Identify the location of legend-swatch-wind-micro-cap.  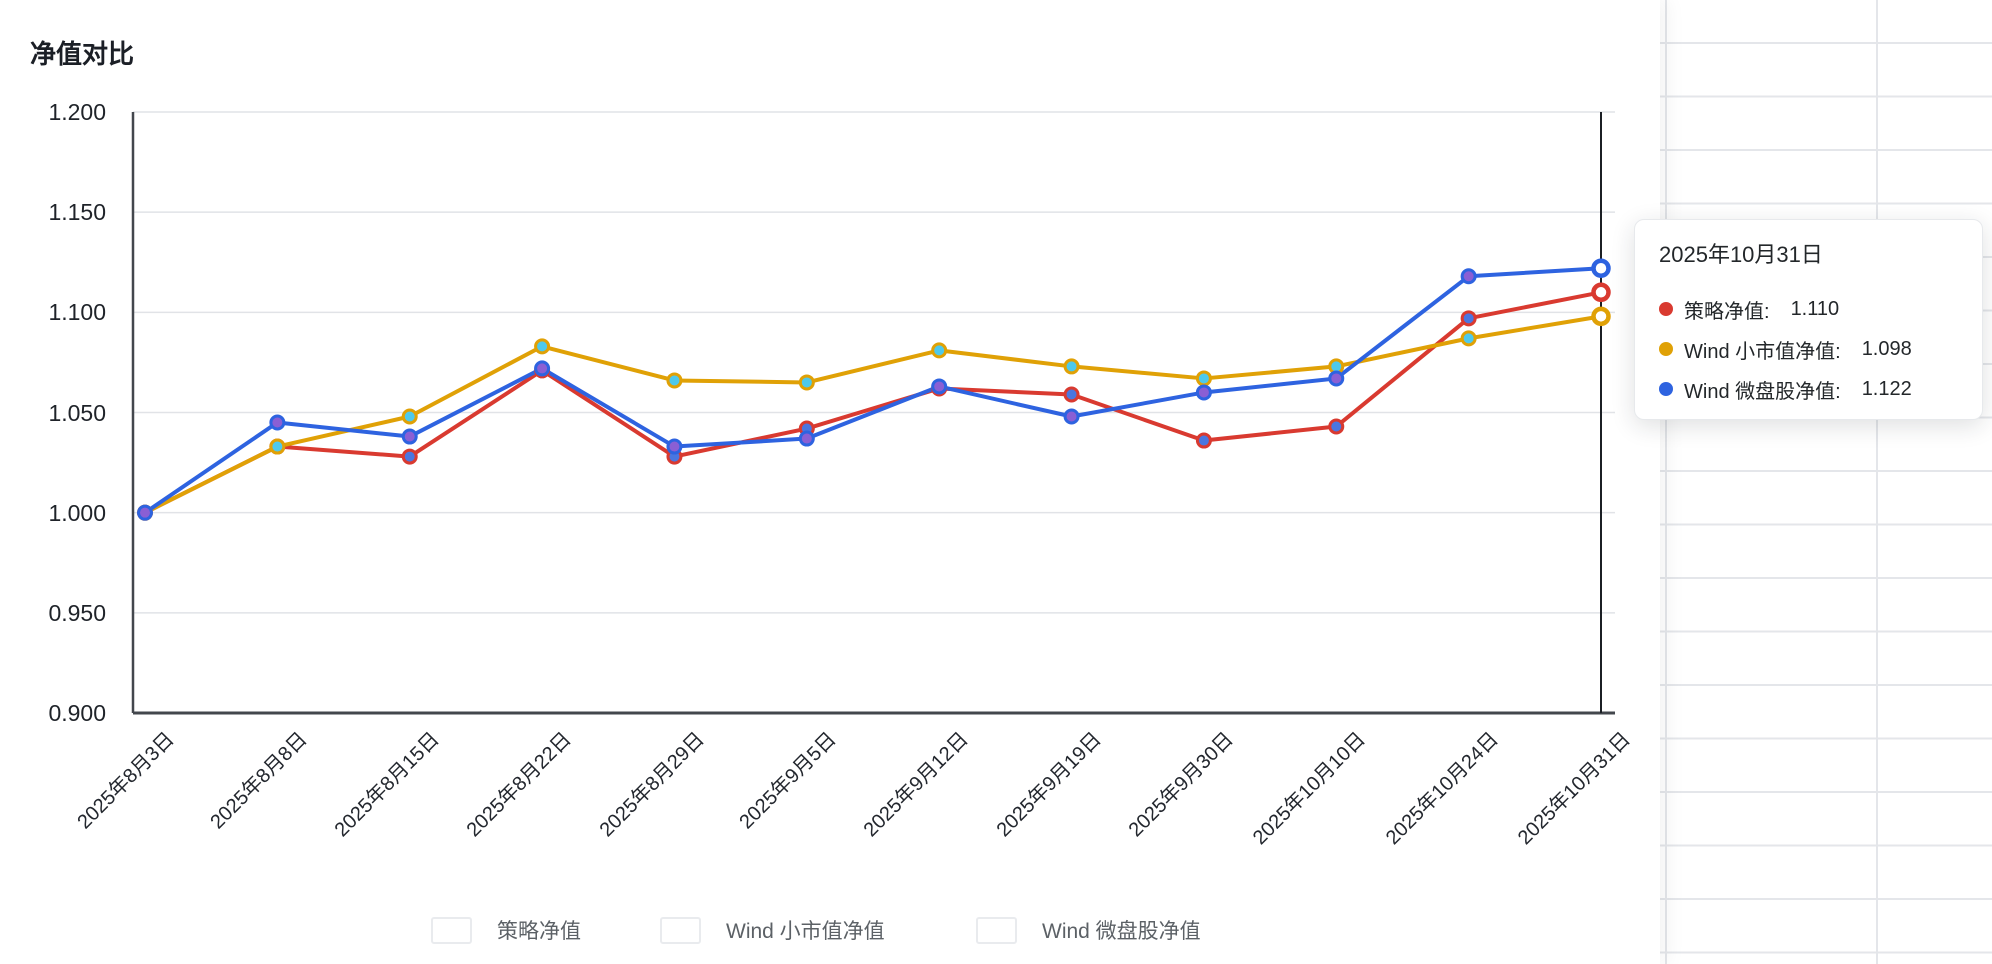
(996, 930).